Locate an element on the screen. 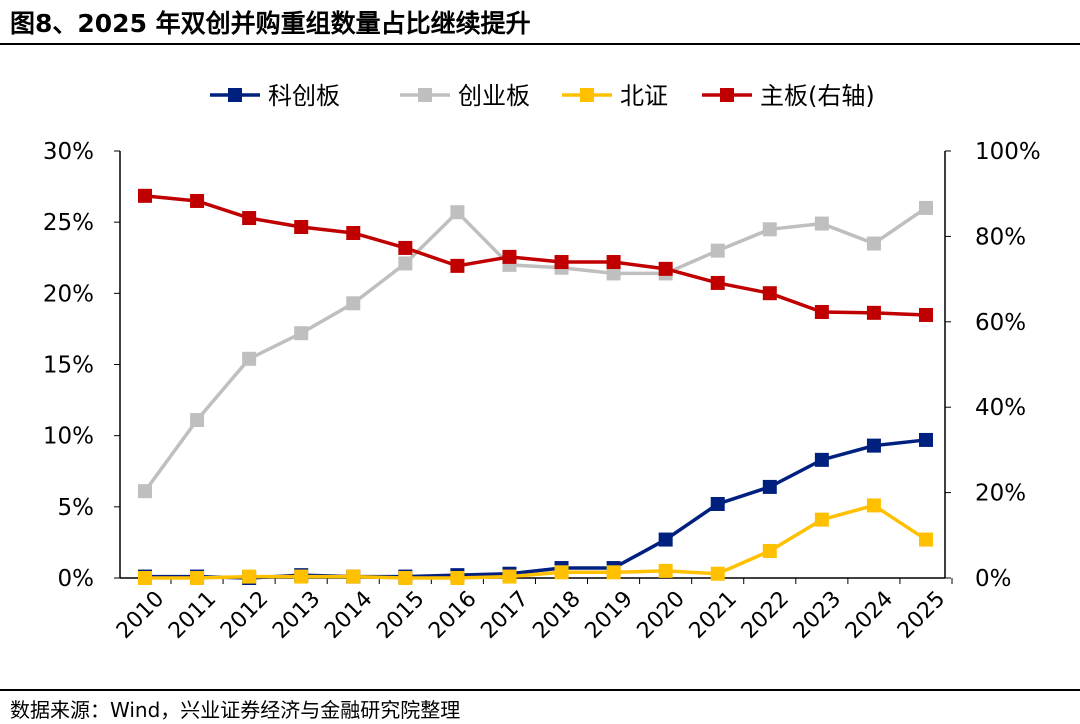 This screenshot has height=724, width=1080. left-tick-label: 5% is located at coordinates (76, 508).